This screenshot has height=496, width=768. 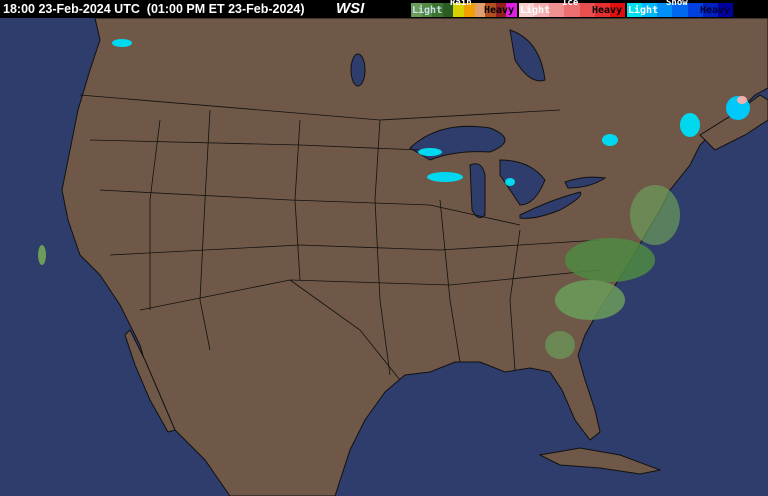 What do you see at coordinates (478, 124) in the screenshot?
I see `great-lakes` at bounding box center [478, 124].